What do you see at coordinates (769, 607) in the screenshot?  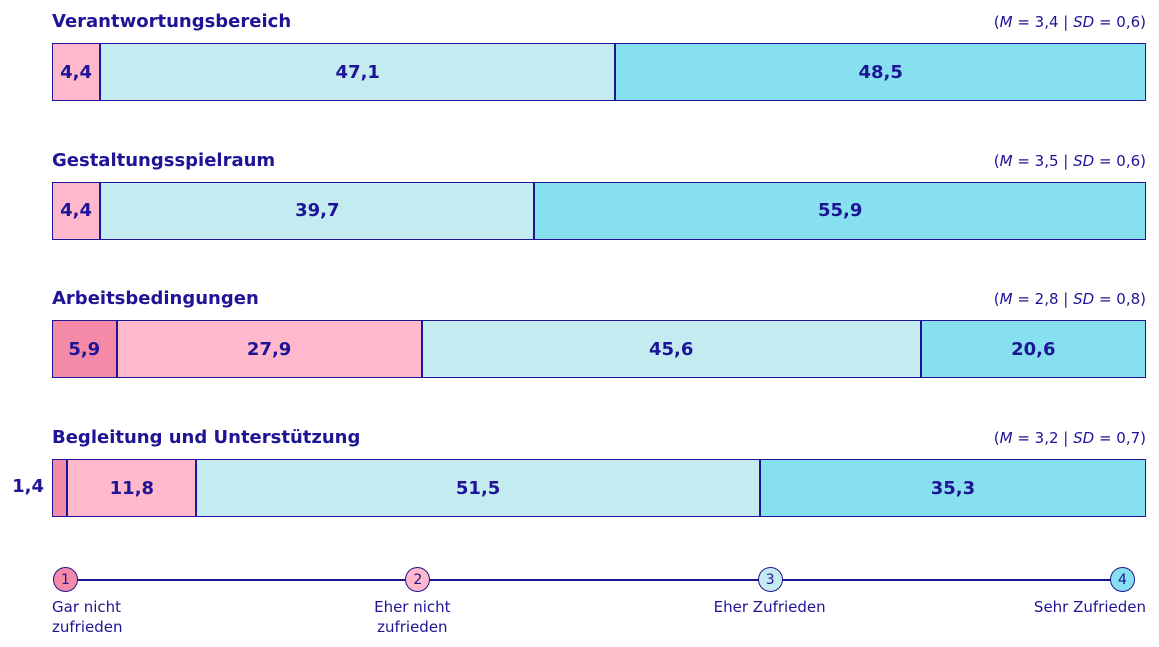 I see `legend-label: Eher Zufrieden` at bounding box center [769, 607].